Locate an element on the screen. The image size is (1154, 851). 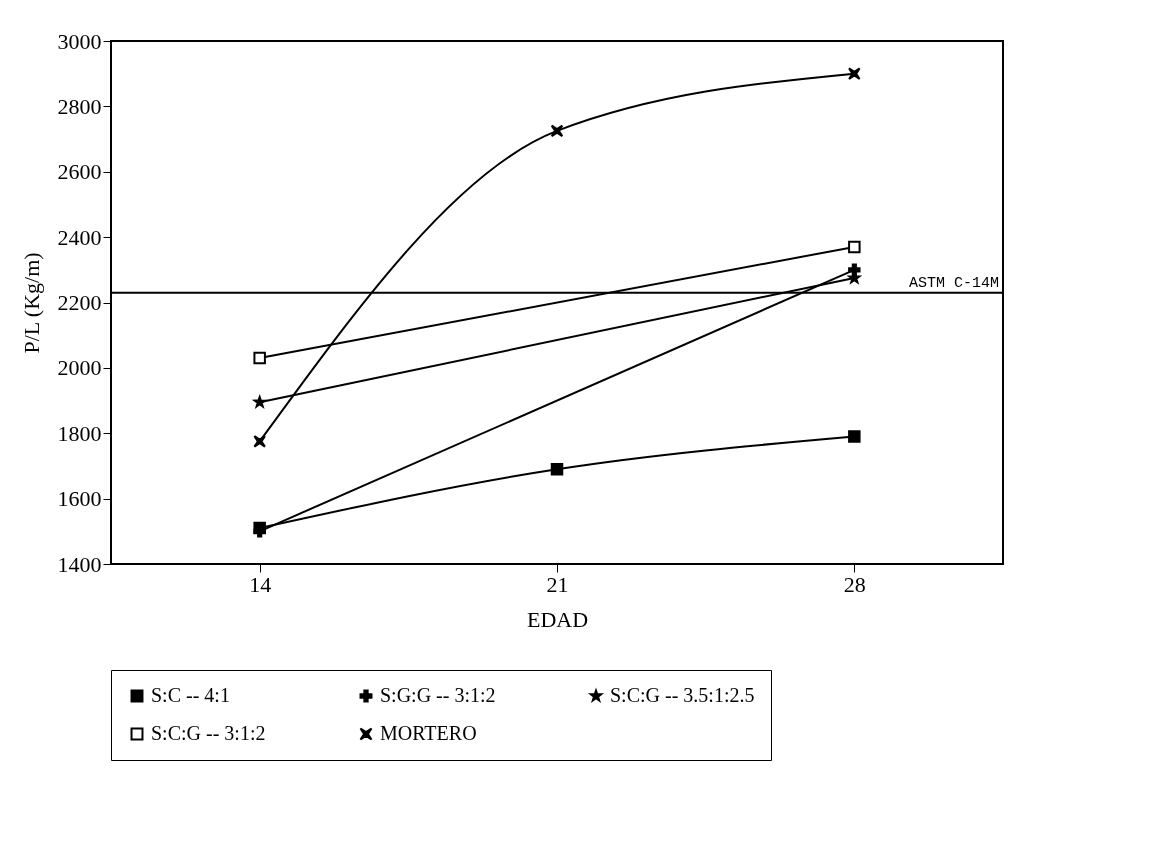
y-tick-label: 2200 is located at coordinates (79, 302).